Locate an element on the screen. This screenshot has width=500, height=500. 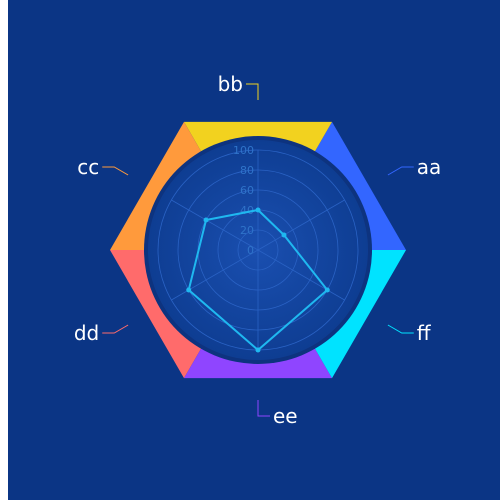
leader-line-aa is located at coordinates (400, 171).